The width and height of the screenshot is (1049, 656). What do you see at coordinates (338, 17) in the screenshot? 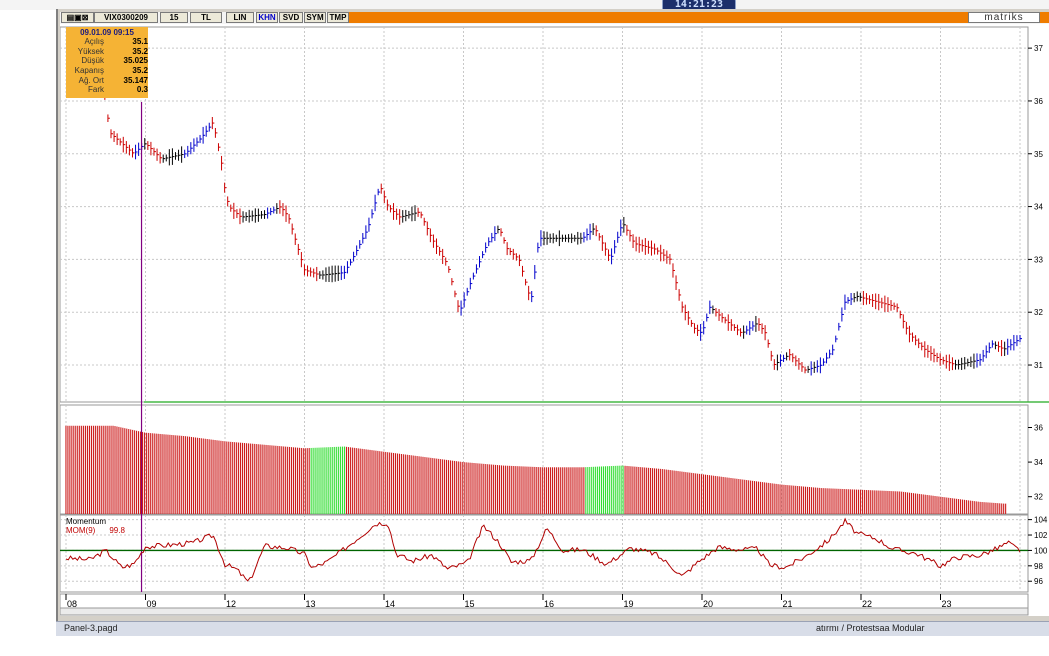
I see `tmp-button: TMP` at bounding box center [338, 17].